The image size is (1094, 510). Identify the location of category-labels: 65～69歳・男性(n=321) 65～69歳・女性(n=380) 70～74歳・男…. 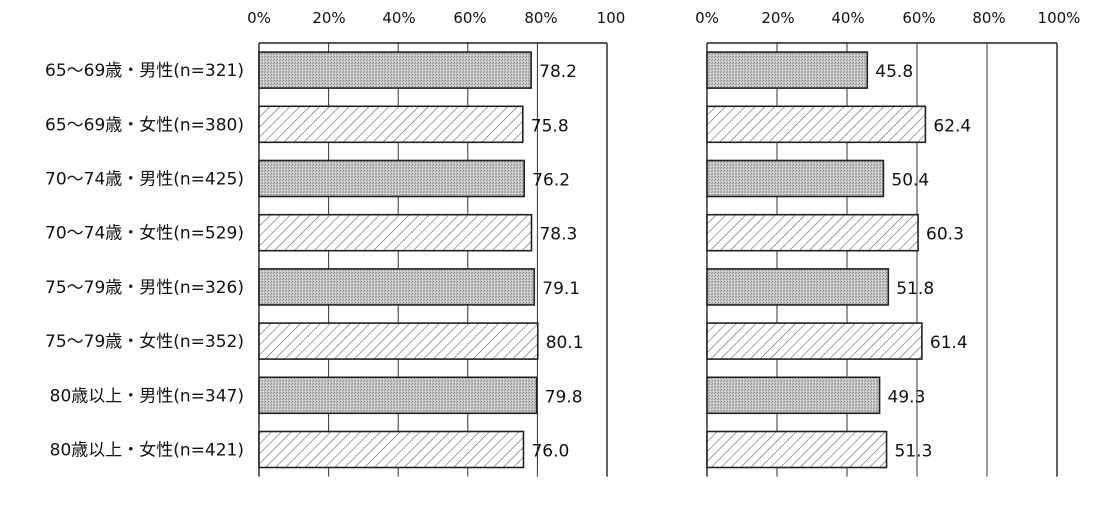
(144, 260).